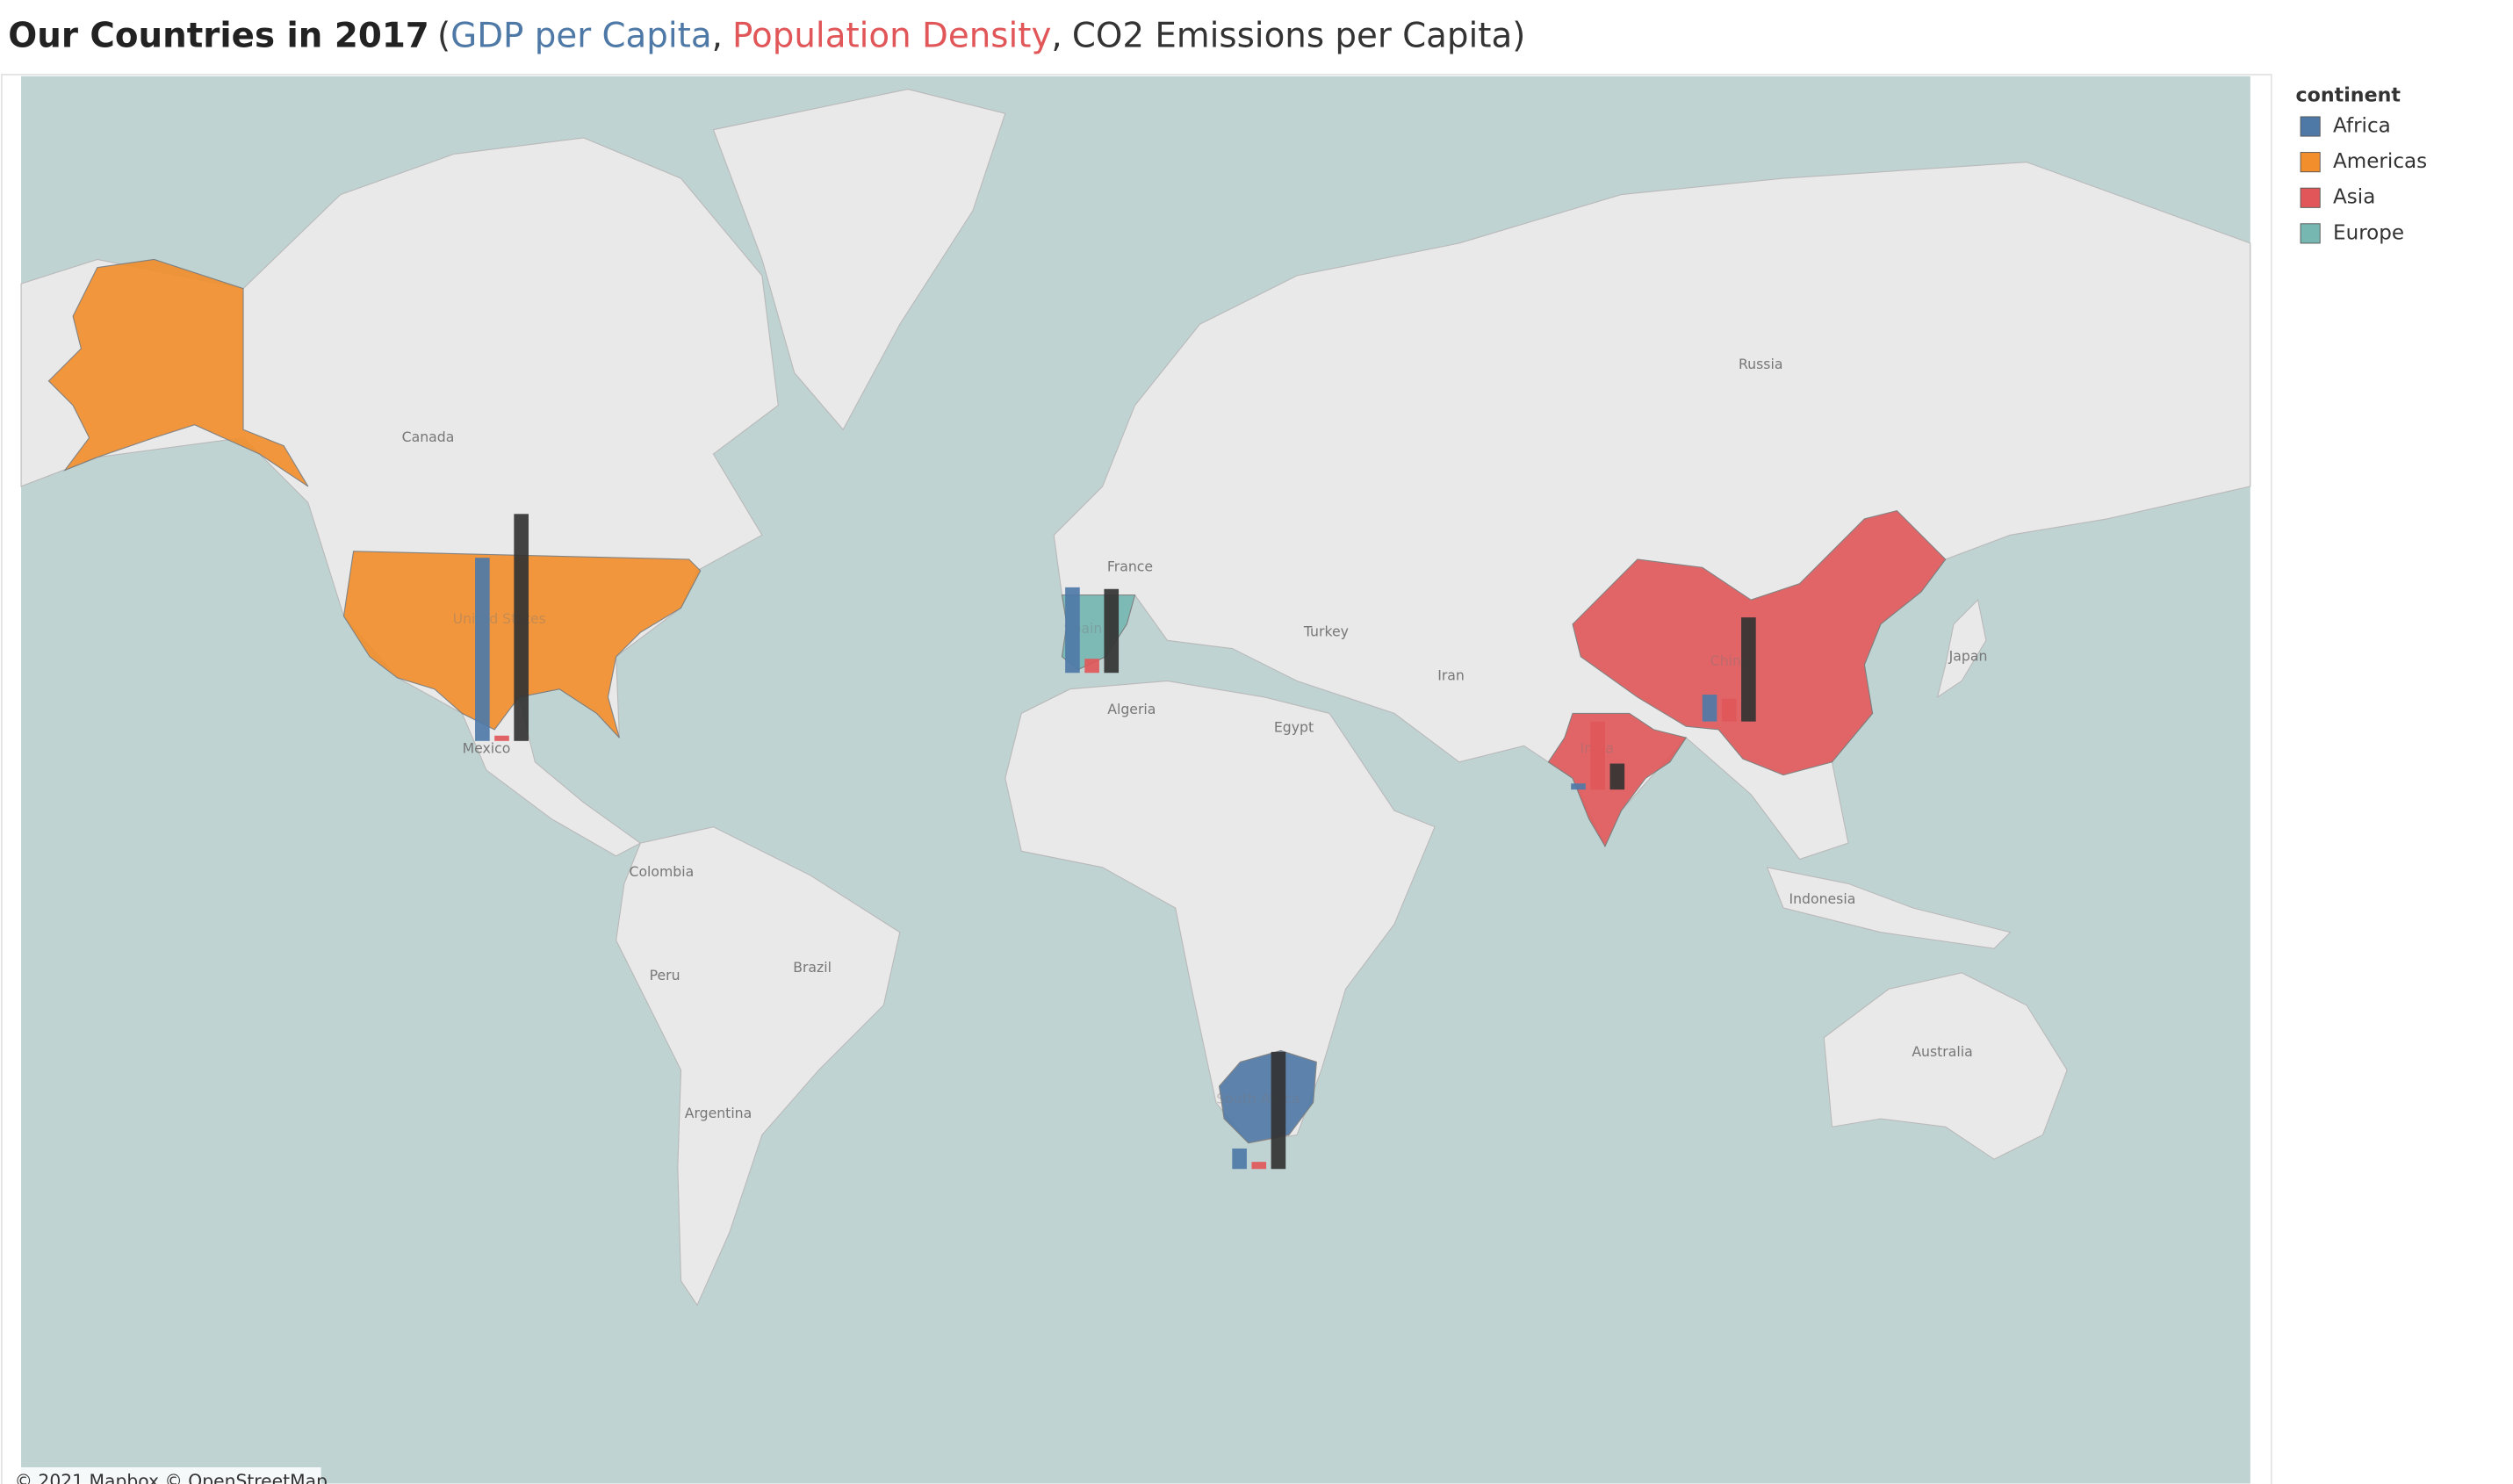  I want to click on legend-title: continent, so click(2348, 94).